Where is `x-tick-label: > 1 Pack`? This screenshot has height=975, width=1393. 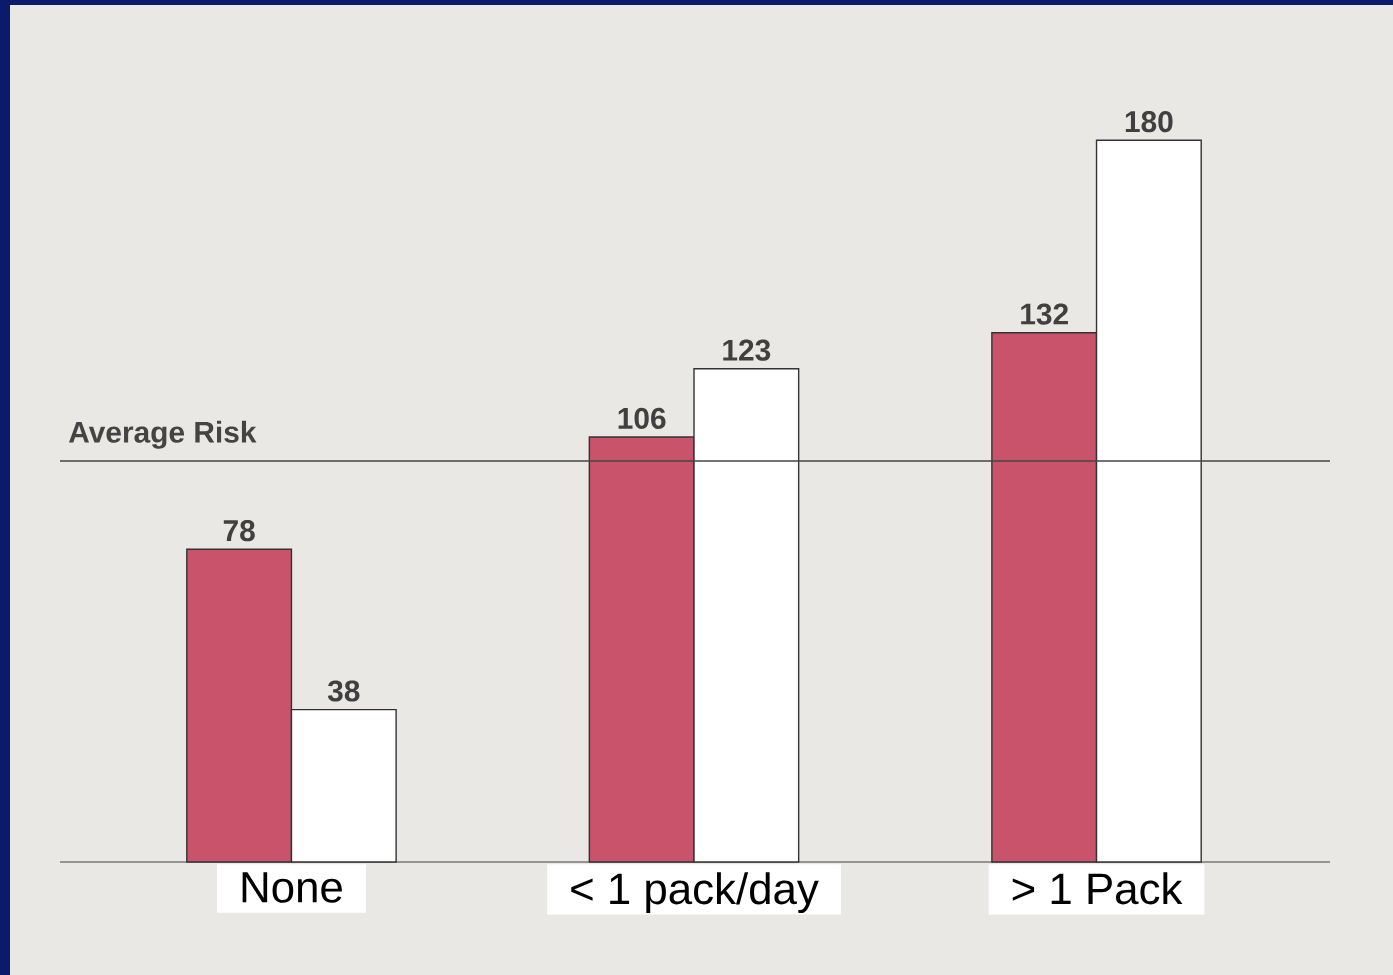 x-tick-label: > 1 Pack is located at coordinates (1097, 888).